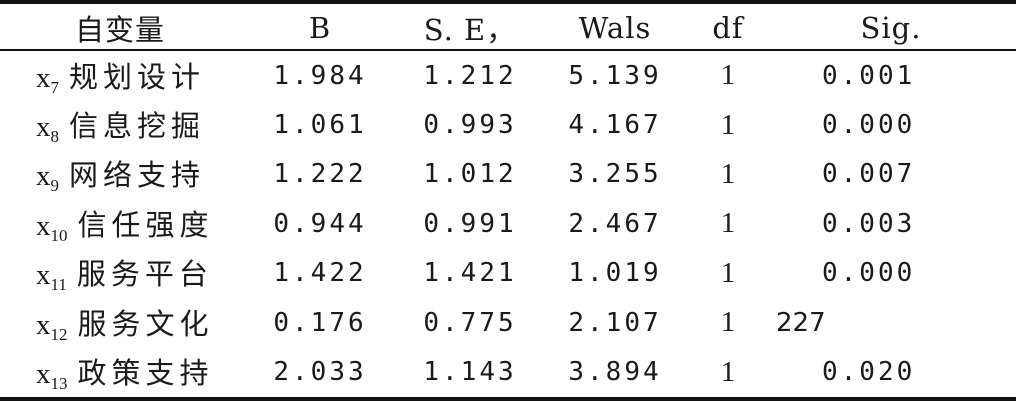 The height and width of the screenshot is (401, 1016). I want to click on sig-cell: 0.007, so click(869, 174).